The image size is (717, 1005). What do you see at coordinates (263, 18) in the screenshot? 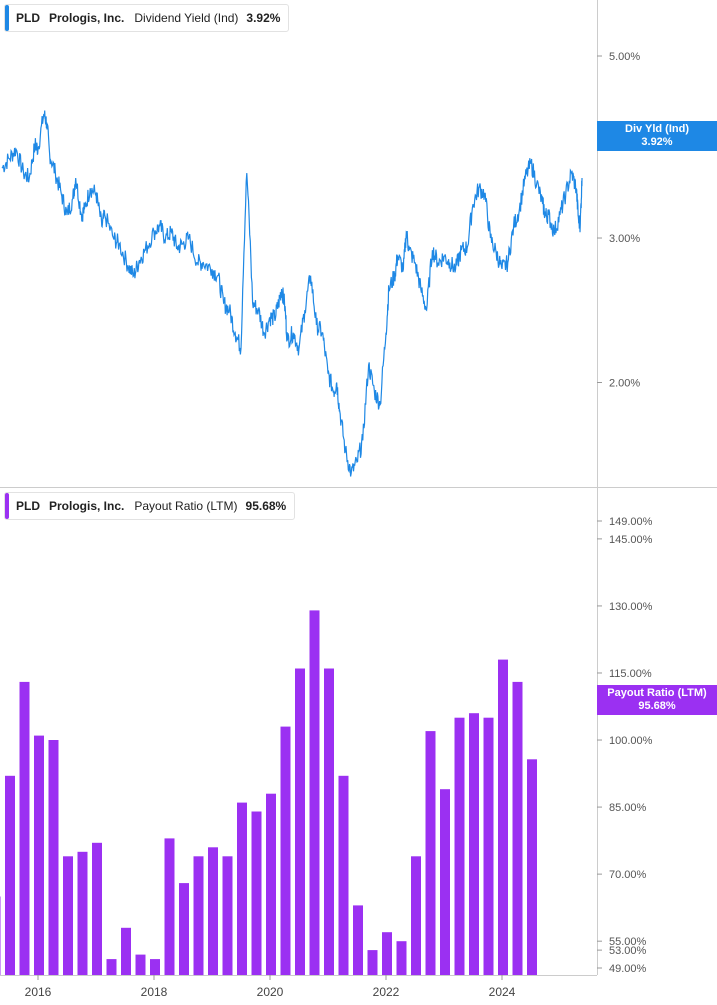
I see `metric-value: 3.92%` at bounding box center [263, 18].